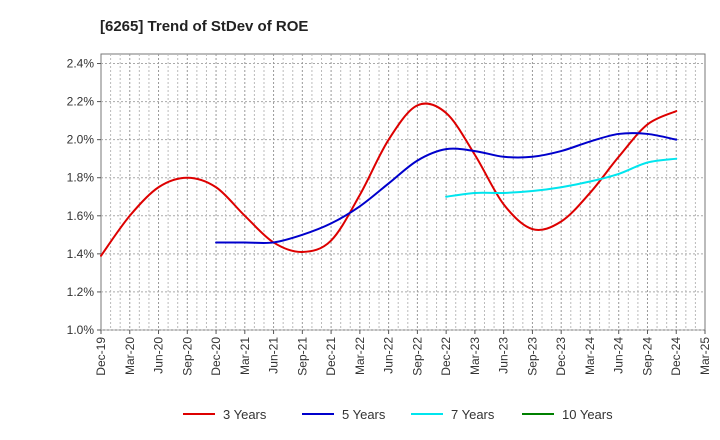 This screenshot has height=440, width=720. Describe the element at coordinates (475, 356) in the screenshot. I see `x-tick-label: Mar-23` at that location.